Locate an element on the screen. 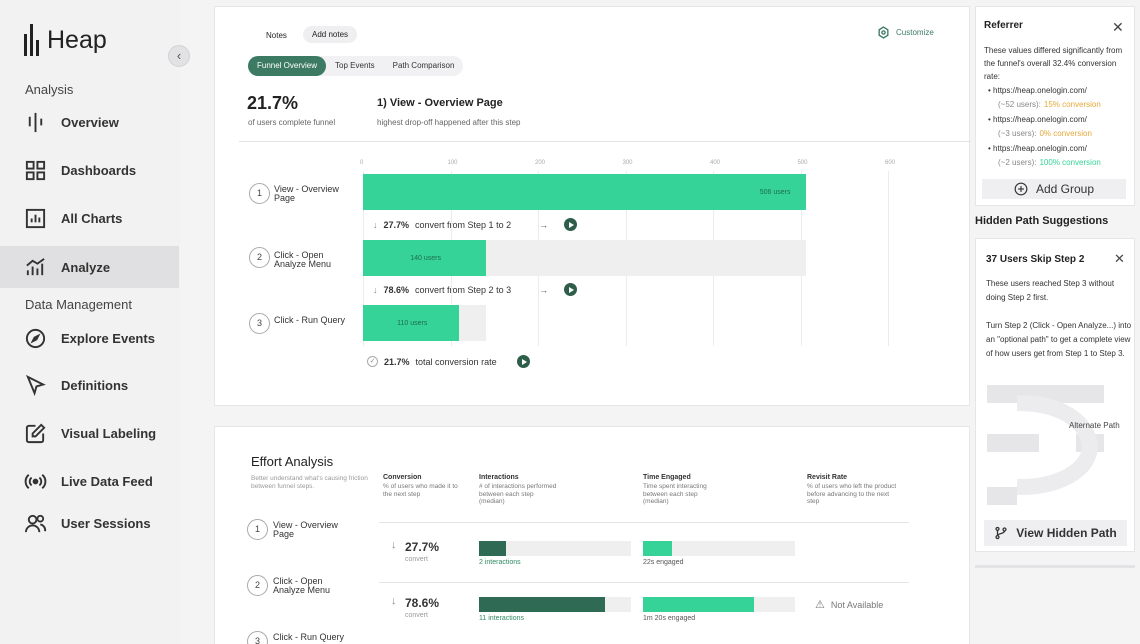 This screenshot has height=644, width=1140. add-notes-button: Add notes is located at coordinates (330, 34).